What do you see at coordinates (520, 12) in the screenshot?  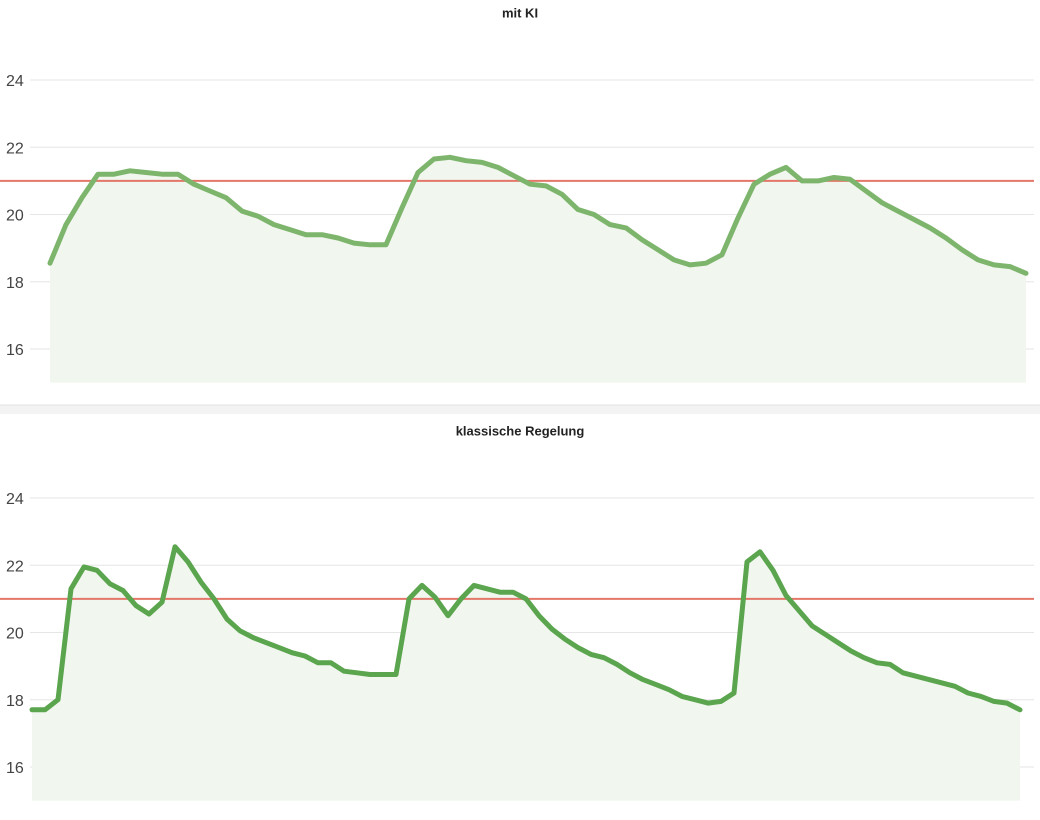 I see `chart-title: mit KI` at bounding box center [520, 12].